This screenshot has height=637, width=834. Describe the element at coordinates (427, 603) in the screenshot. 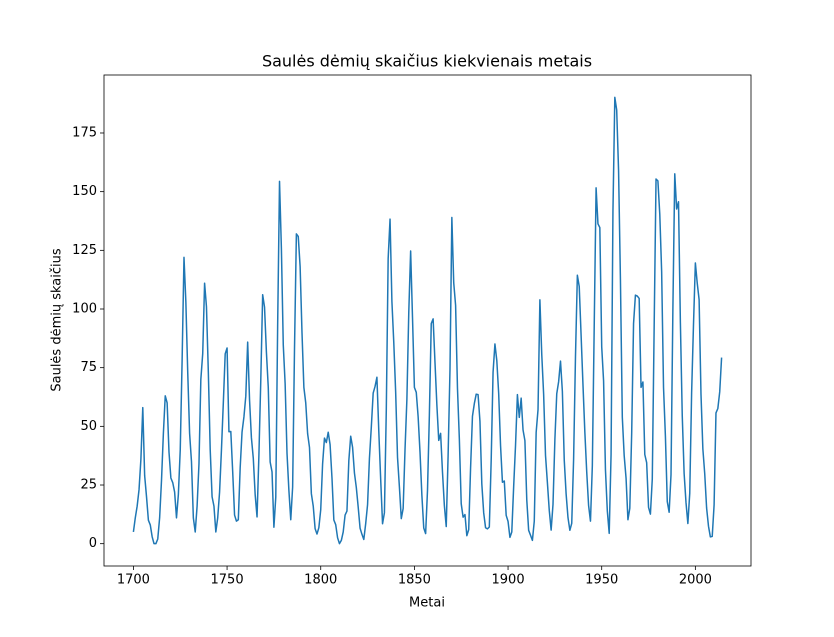

I see `x-axis-label: Metai` at that location.